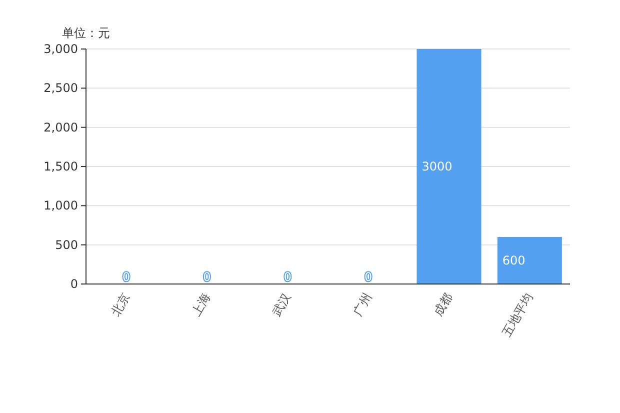  Describe the element at coordinates (437, 167) in the screenshot. I see `data-label: 3000` at that location.